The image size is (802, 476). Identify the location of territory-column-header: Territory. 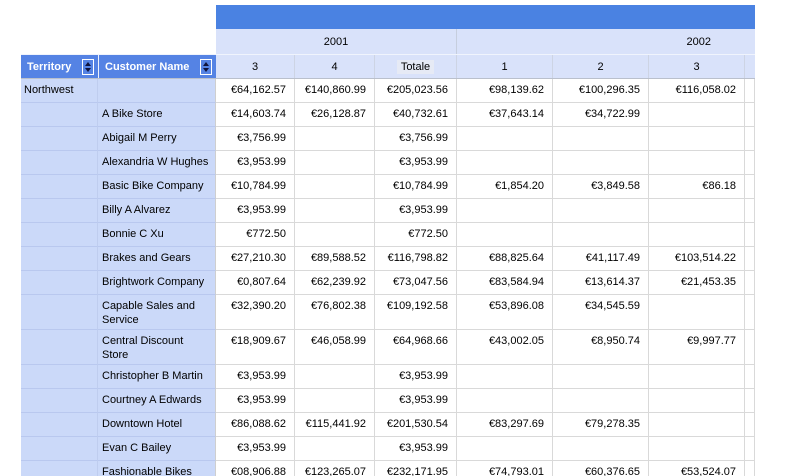
(59, 66).